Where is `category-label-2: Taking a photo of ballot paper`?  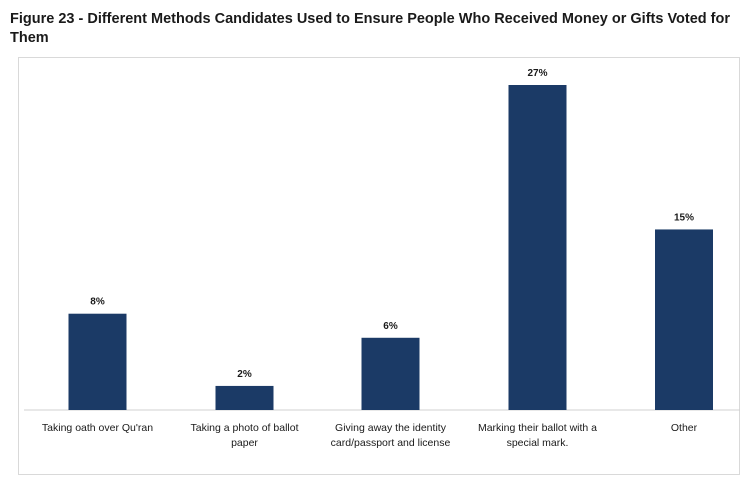
category-label-2: Taking a photo of ballot paper is located at coordinates (245, 435).